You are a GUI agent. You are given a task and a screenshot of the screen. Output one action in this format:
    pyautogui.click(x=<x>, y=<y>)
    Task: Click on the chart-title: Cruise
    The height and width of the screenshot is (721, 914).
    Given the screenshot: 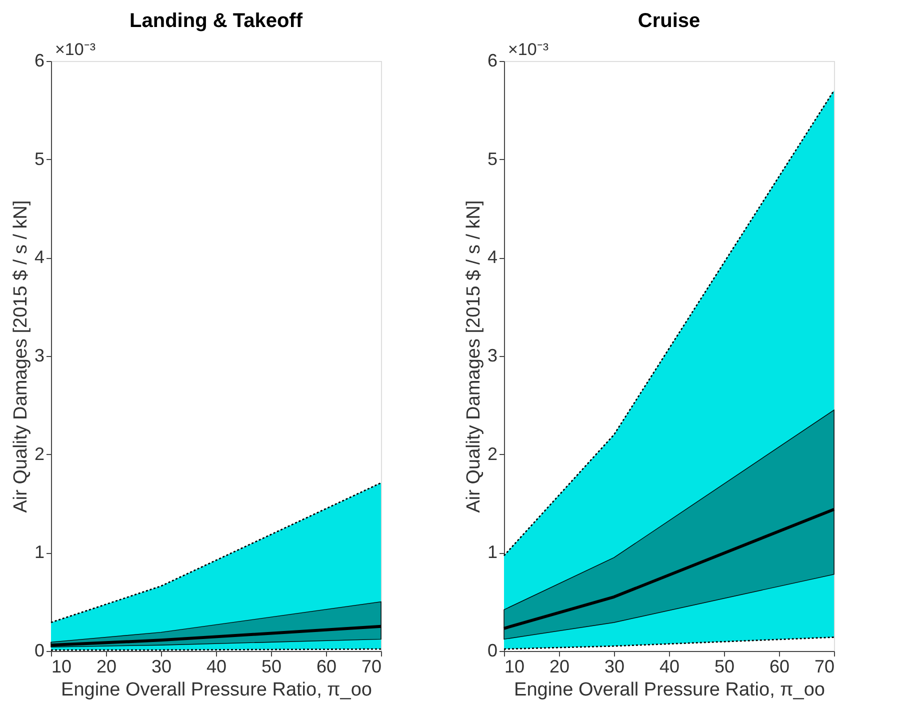 What is the action you would take?
    pyautogui.click(x=669, y=21)
    